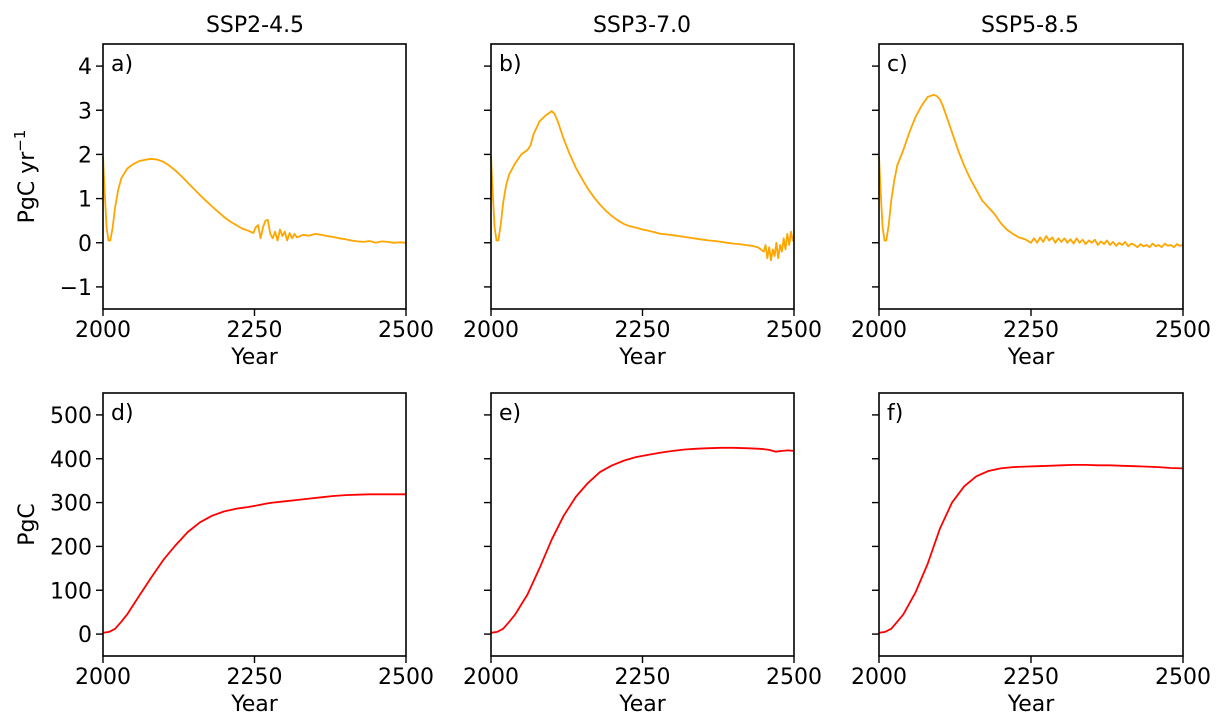 The width and height of the screenshot is (1226, 721). What do you see at coordinates (27, 524) in the screenshot?
I see `panel-4-y-axis-title: PgC` at bounding box center [27, 524].